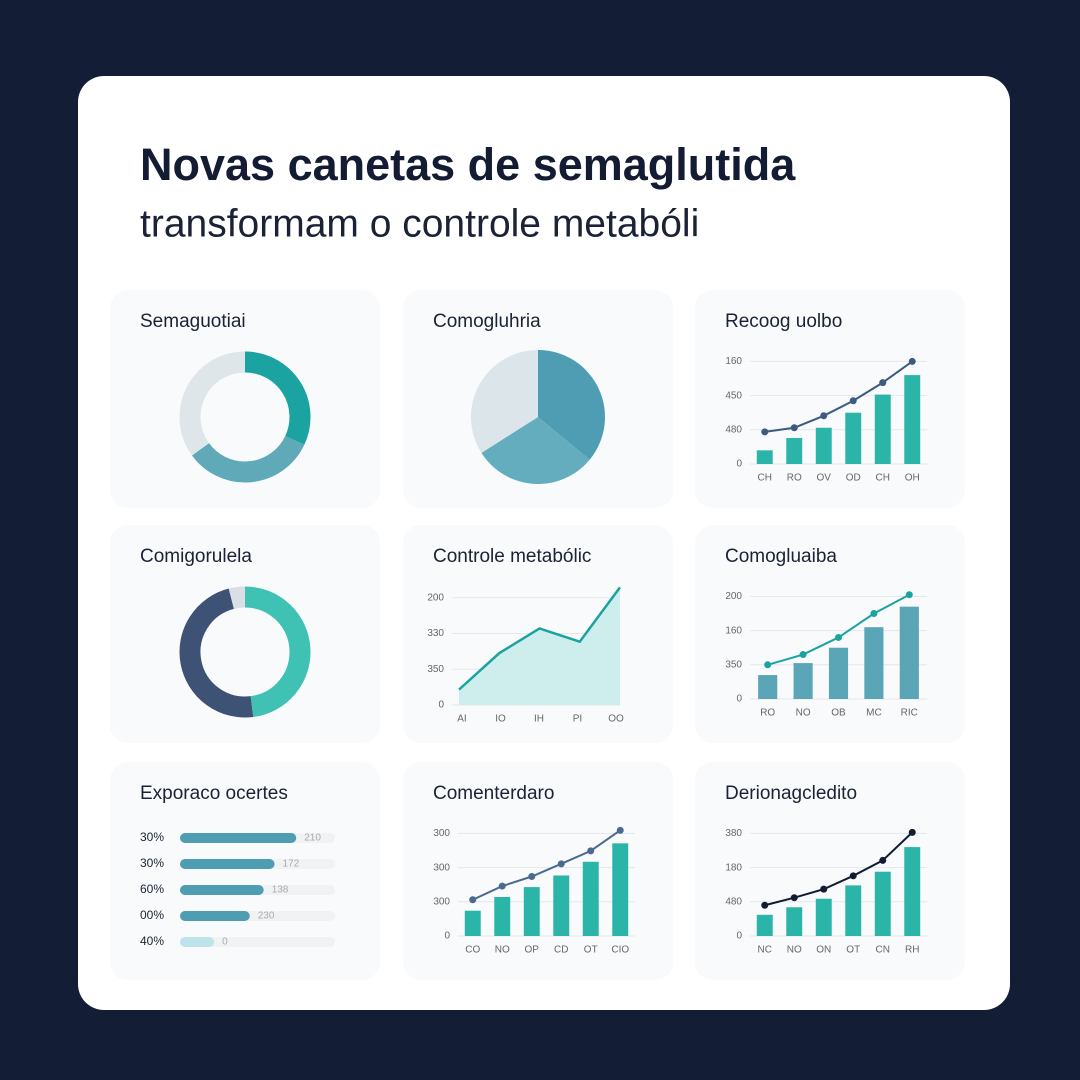  What do you see at coordinates (620, 950) in the screenshot?
I see `x-tick-label: CIO` at bounding box center [620, 950].